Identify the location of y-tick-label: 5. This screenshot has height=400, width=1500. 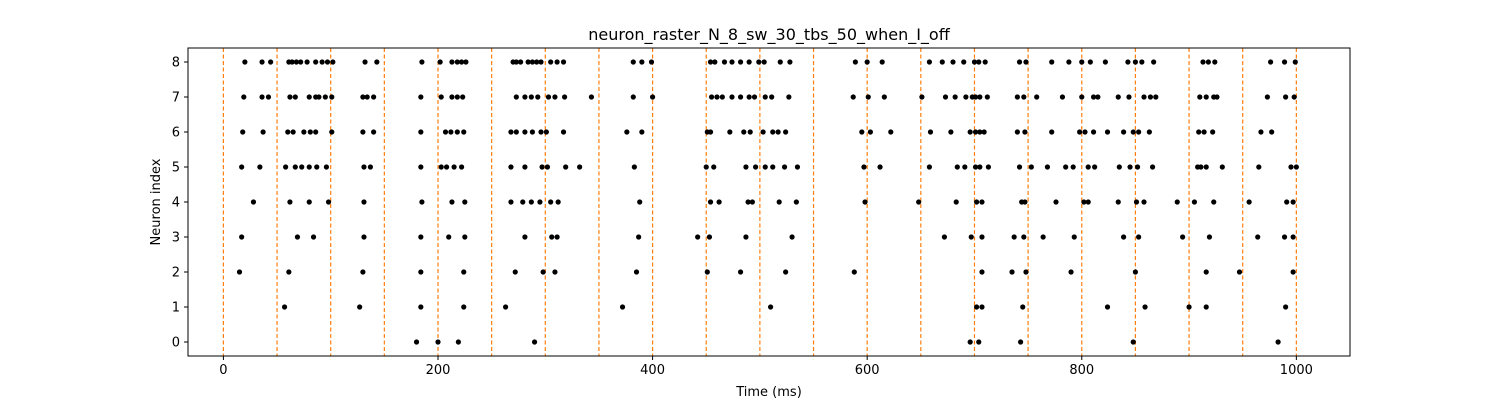
(176, 168).